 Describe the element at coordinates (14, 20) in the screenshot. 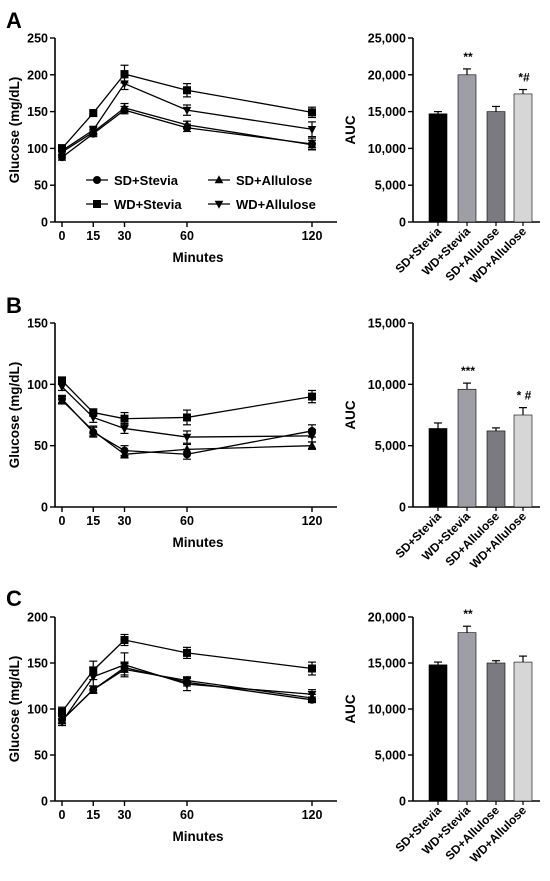

I see `panel-letter: A` at that location.